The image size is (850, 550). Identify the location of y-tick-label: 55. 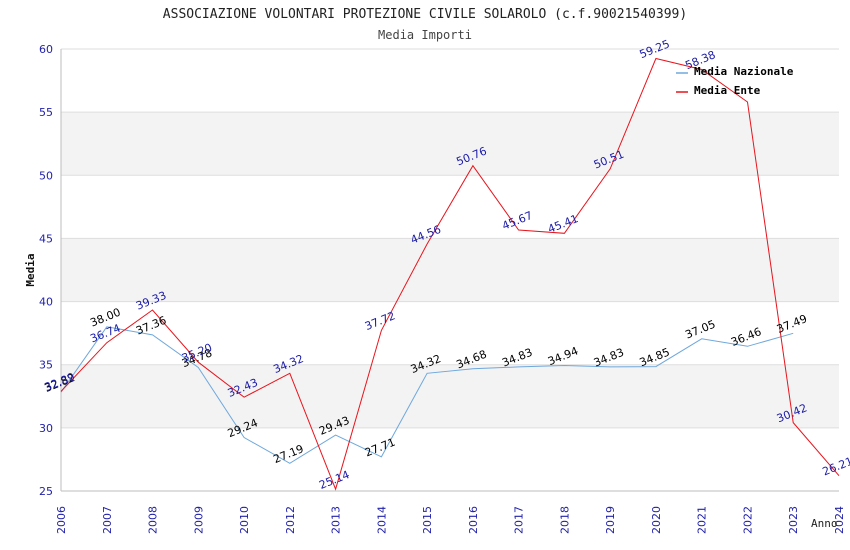
(46, 112).